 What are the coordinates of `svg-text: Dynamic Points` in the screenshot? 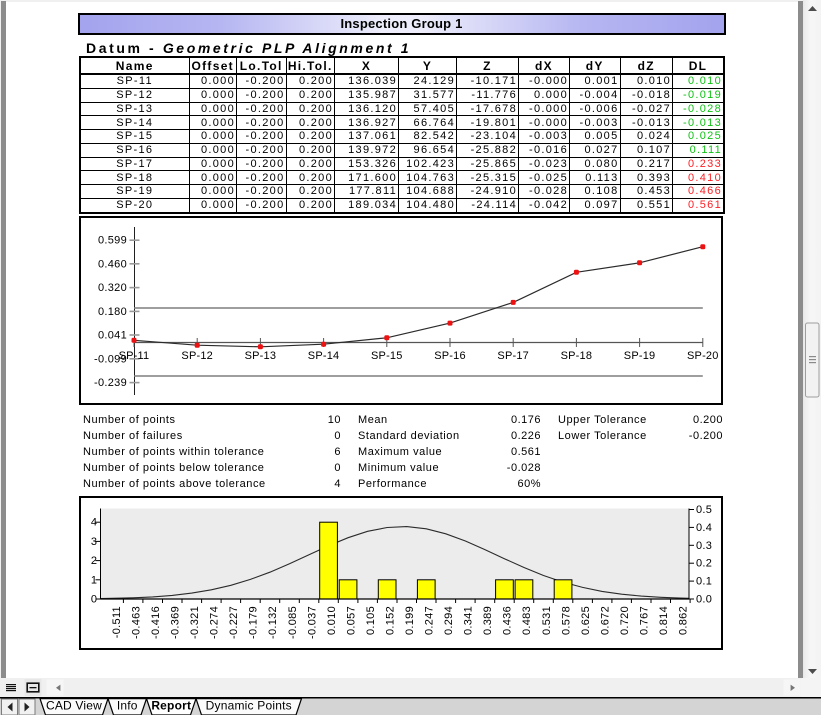 It's located at (249, 706).